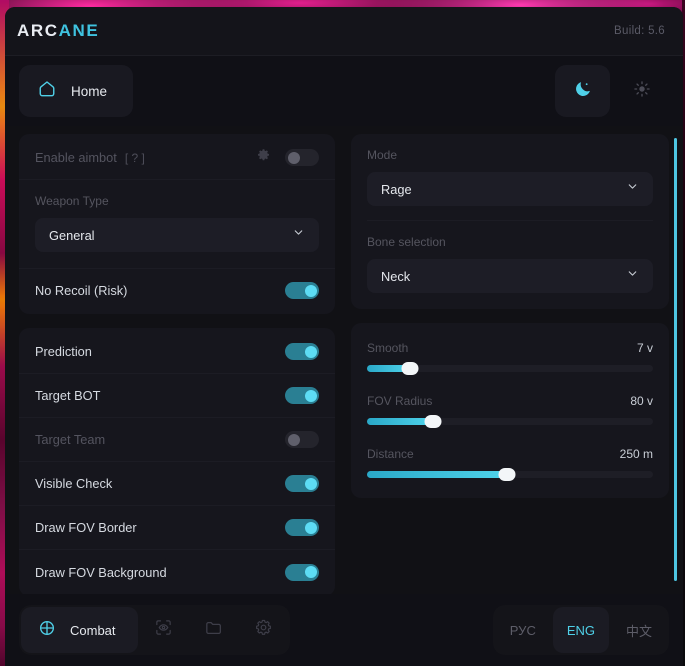  Describe the element at coordinates (177, 235) in the screenshot. I see `weapon-type-select: General` at that location.